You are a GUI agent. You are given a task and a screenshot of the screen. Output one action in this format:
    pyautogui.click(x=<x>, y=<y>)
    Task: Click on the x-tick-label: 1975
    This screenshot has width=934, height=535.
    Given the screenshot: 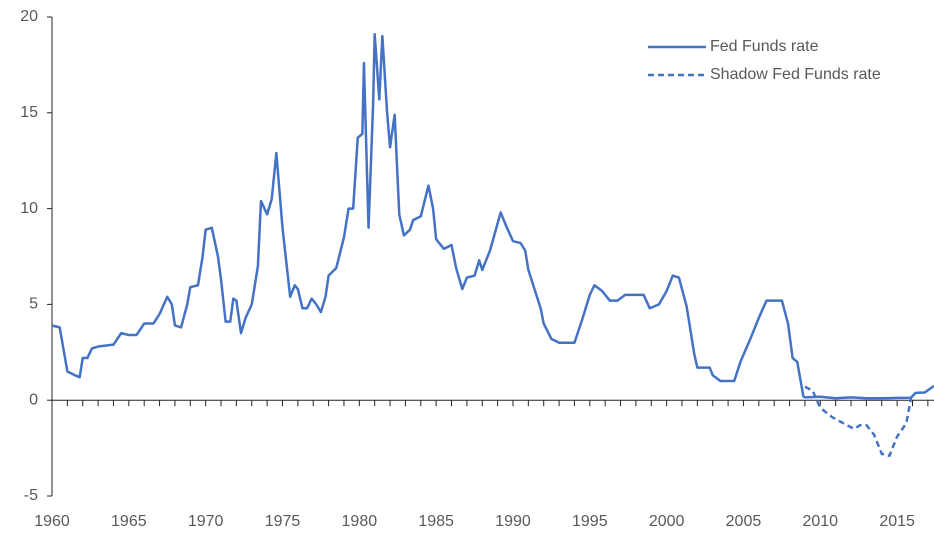 What is the action you would take?
    pyautogui.click(x=283, y=521)
    